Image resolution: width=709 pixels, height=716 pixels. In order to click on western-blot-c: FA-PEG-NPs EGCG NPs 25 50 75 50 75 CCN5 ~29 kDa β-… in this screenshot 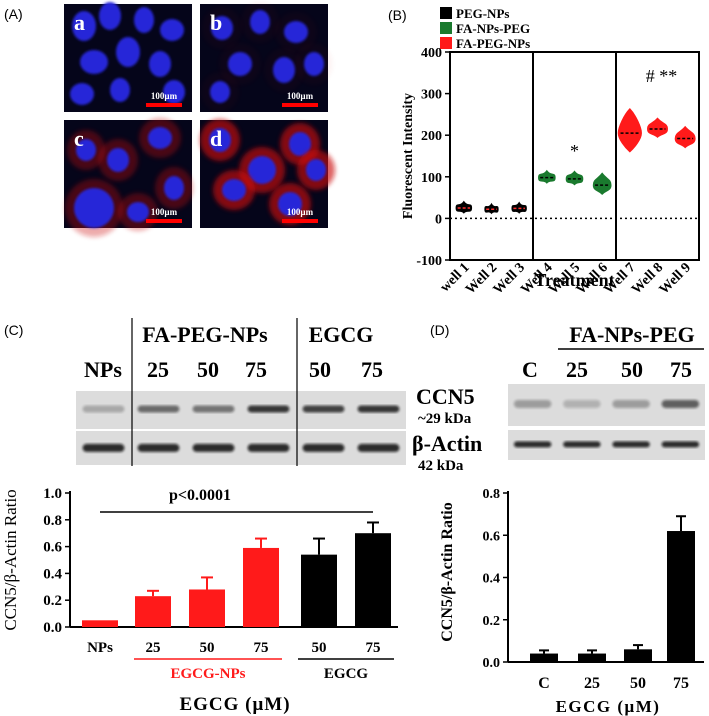, I will do `click(279, 396)`.